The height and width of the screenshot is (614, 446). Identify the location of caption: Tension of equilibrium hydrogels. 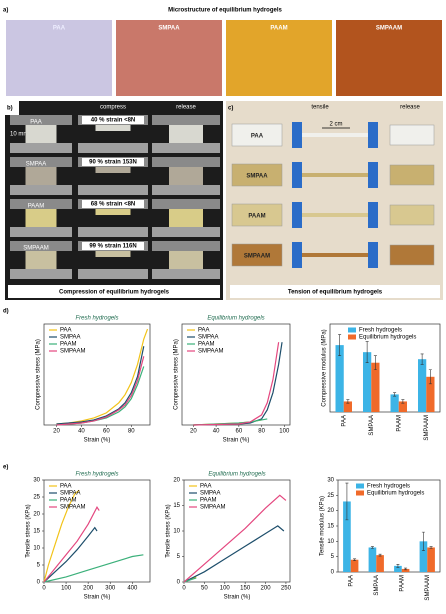
(335, 293).